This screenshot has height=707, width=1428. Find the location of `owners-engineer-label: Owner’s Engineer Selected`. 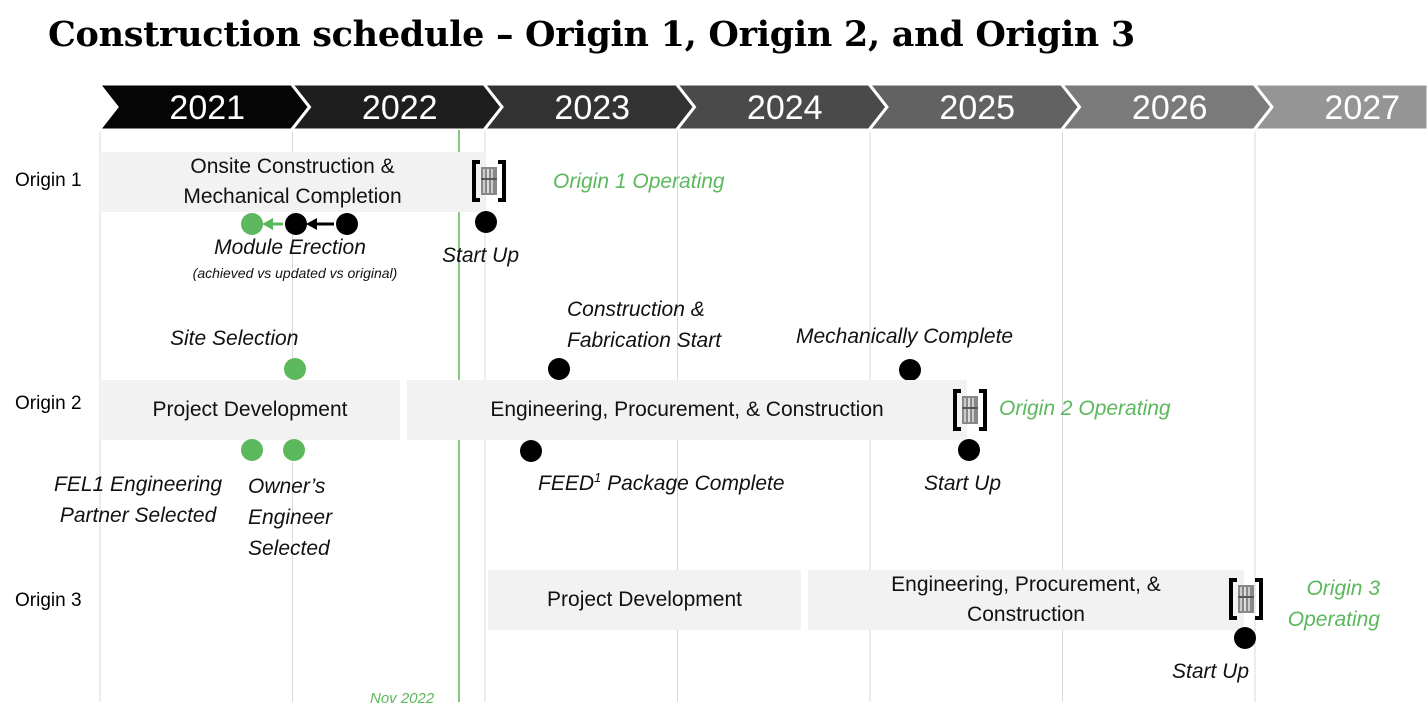

owners-engineer-label: Owner’s Engineer Selected is located at coordinates (290, 517).